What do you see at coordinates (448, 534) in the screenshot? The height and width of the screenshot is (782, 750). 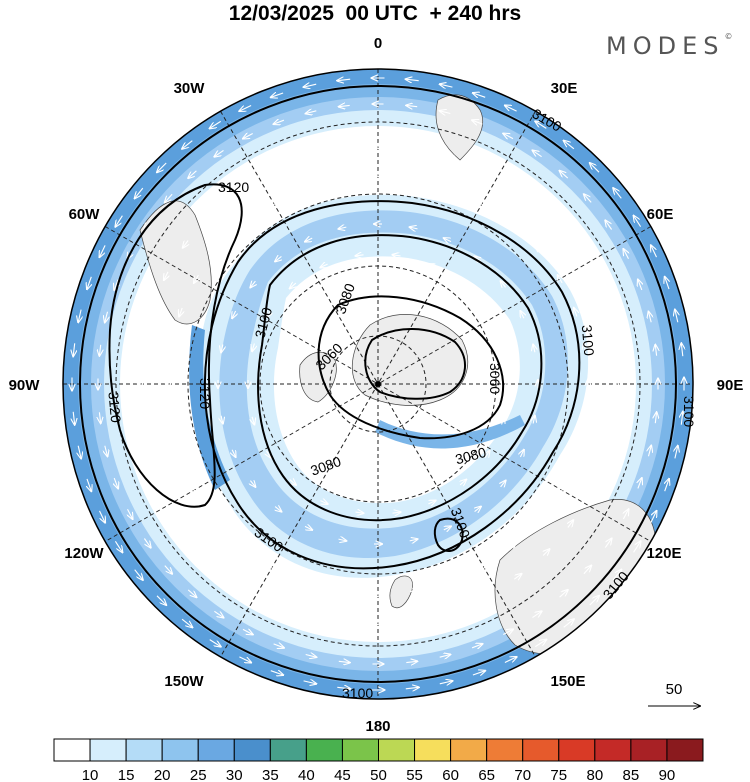 I see `contour-3100-closed` at bounding box center [448, 534].